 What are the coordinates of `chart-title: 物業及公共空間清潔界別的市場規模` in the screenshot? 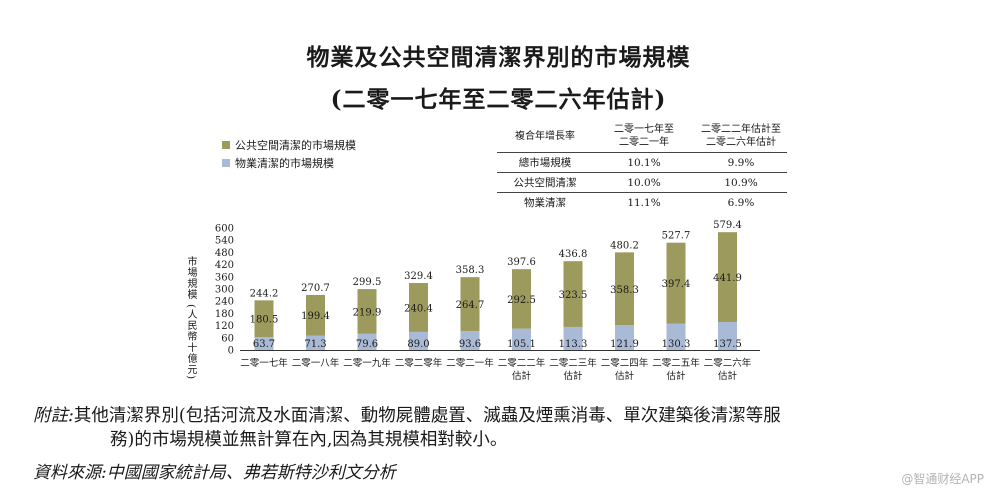 It's located at (498, 57).